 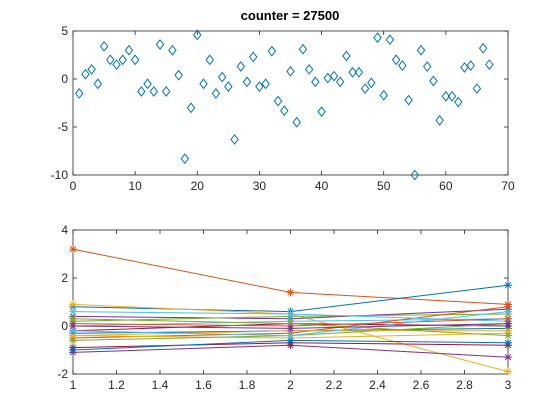 I want to click on bottom-x-tick-label: 1.8, so click(x=247, y=385).